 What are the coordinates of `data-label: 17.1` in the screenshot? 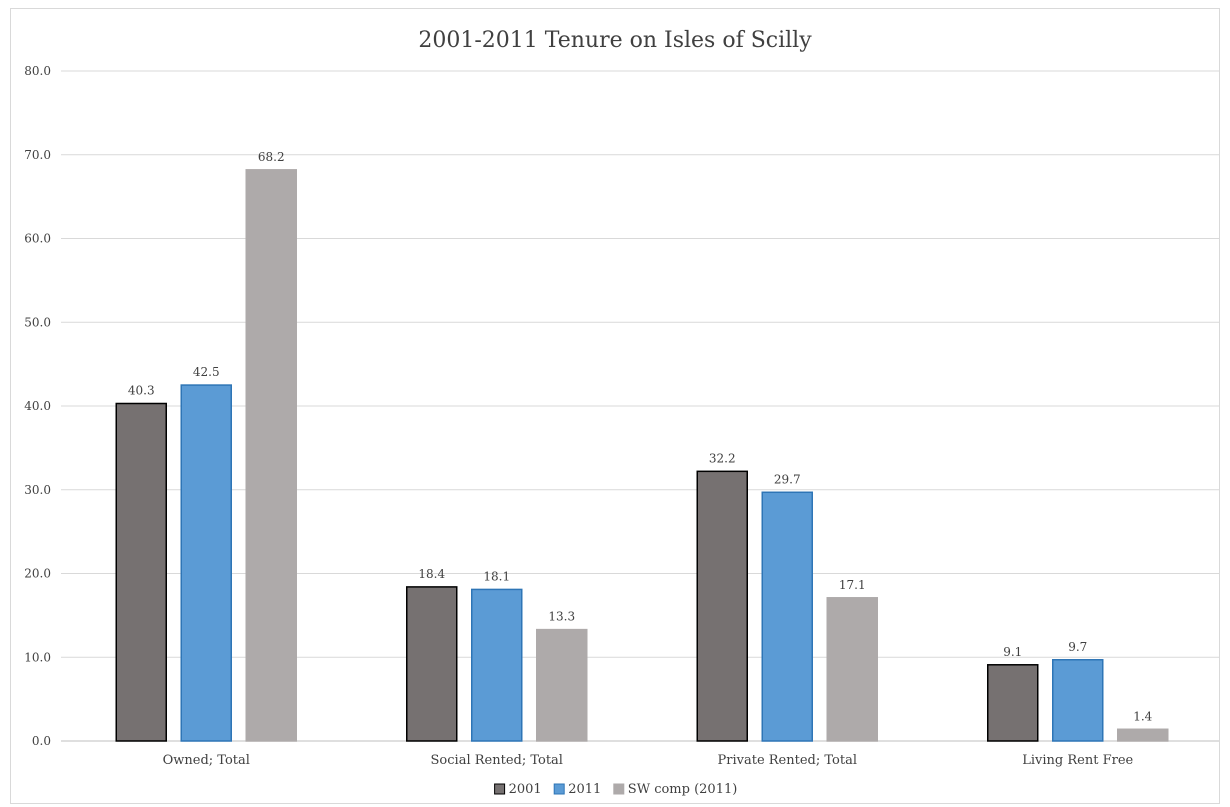 It's located at (852, 585).